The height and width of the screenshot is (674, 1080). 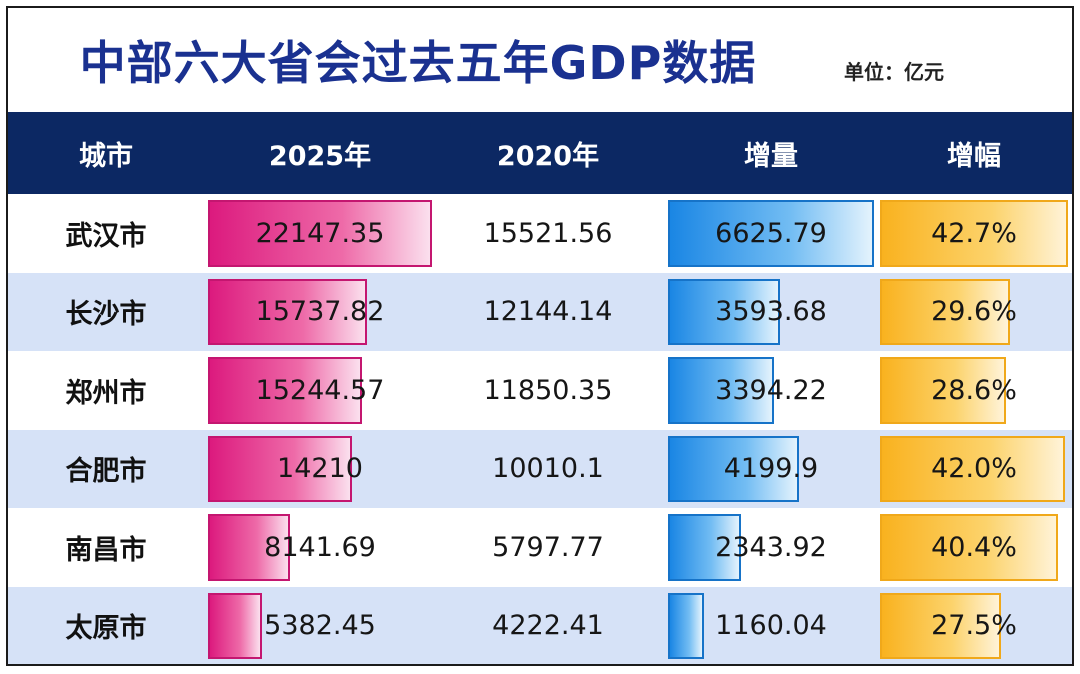 What do you see at coordinates (771, 312) in the screenshot?
I see `increase-value: 3593.68` at bounding box center [771, 312].